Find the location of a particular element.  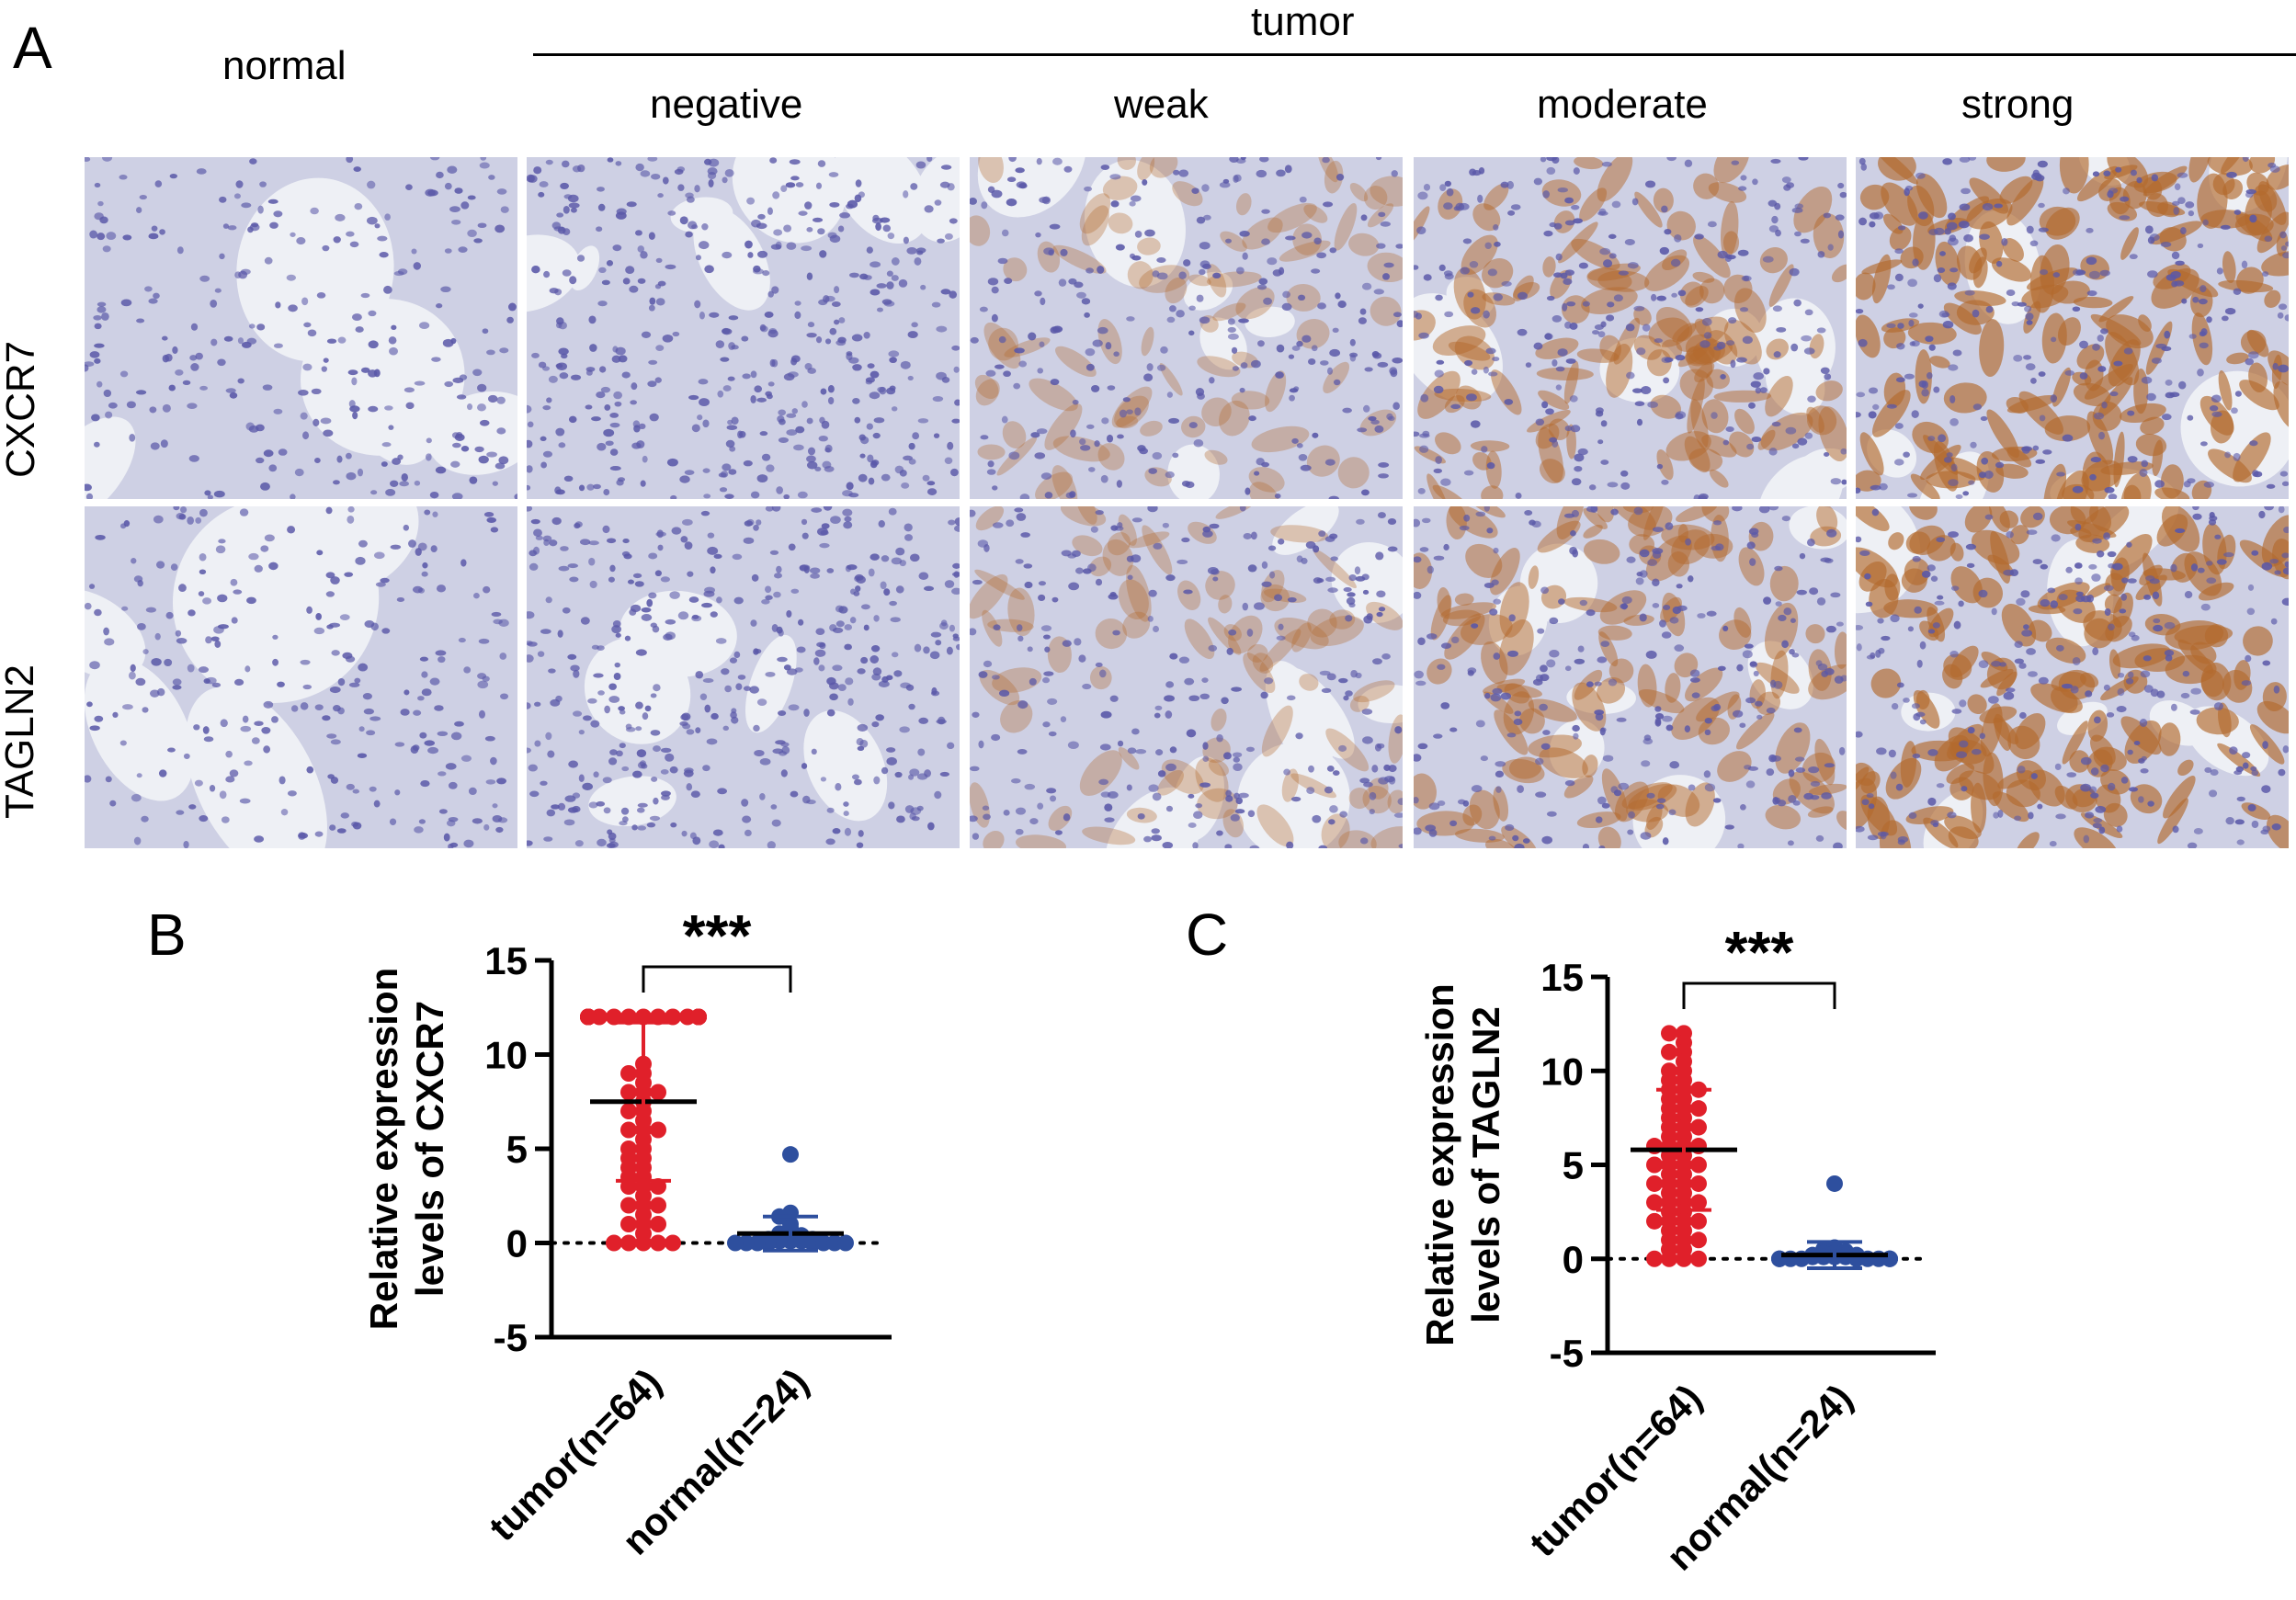

panel-a-label: A is located at coordinates (33, 48).